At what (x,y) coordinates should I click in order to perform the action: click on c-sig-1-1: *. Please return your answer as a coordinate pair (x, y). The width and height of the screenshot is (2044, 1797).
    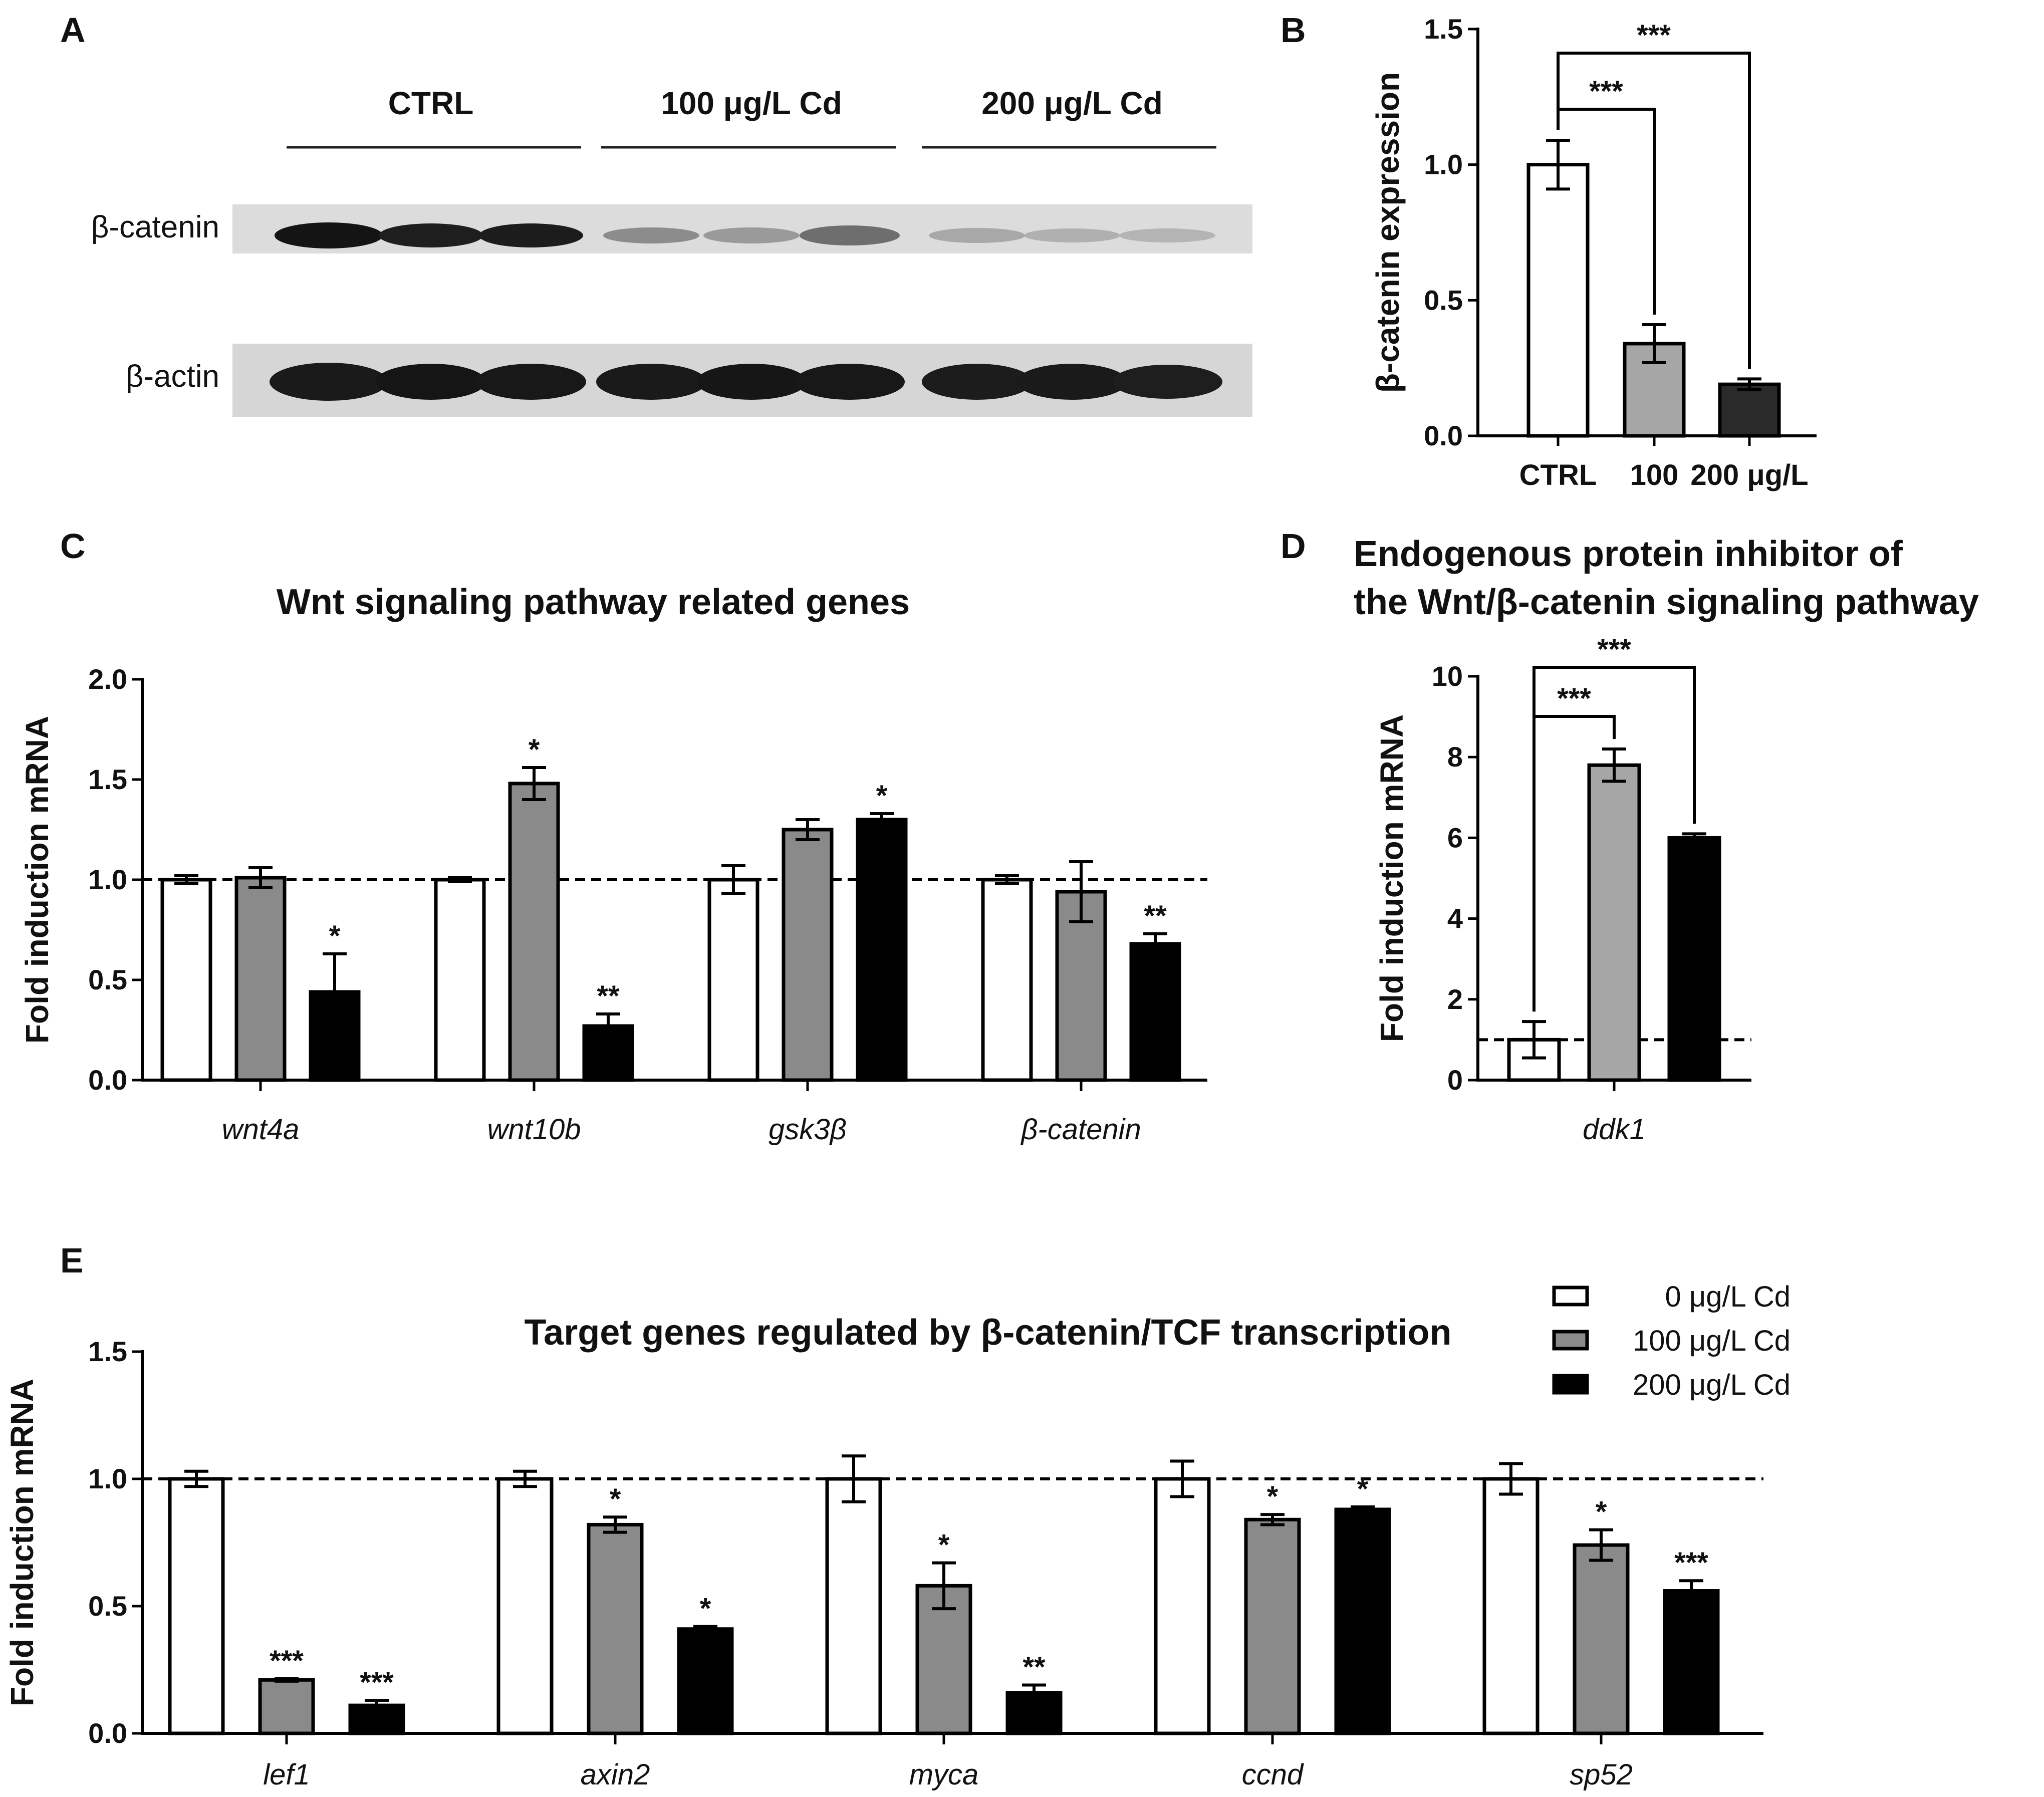
    Looking at the image, I should click on (534, 749).